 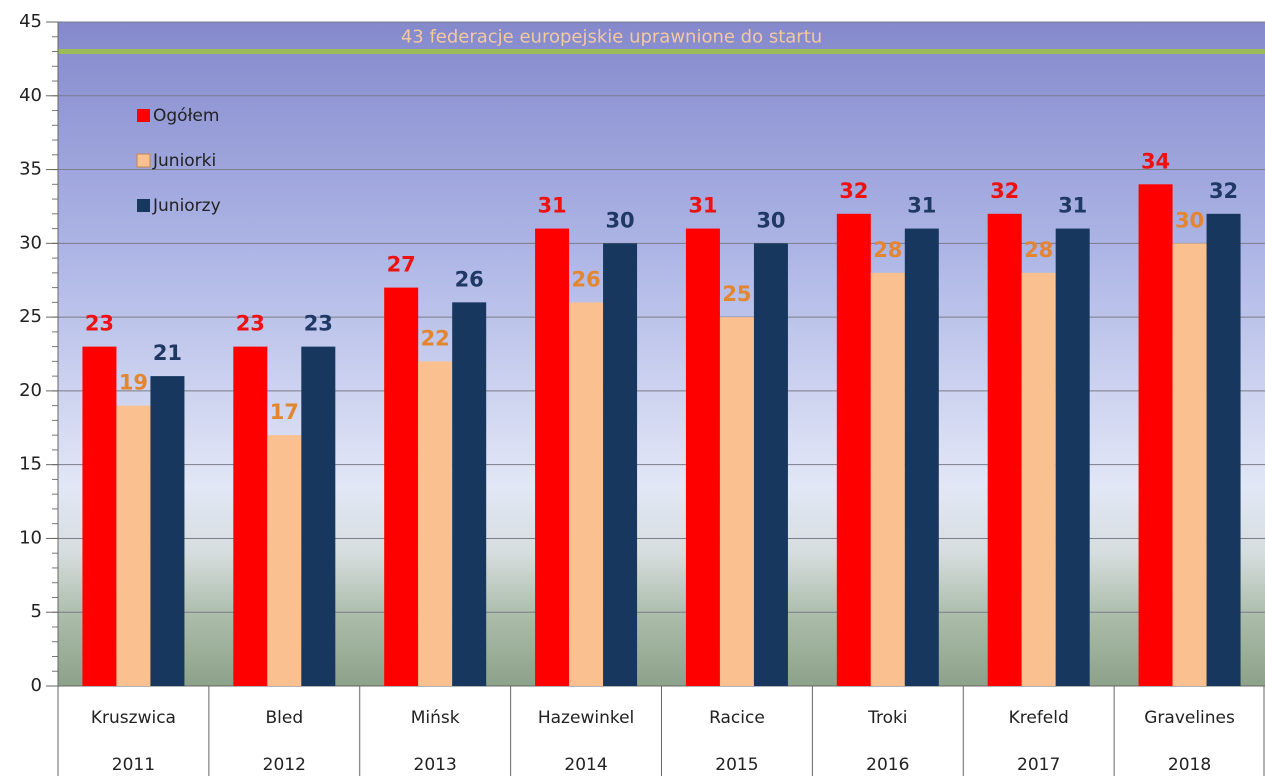 I want to click on y-tick-label: 35, so click(x=30, y=169).